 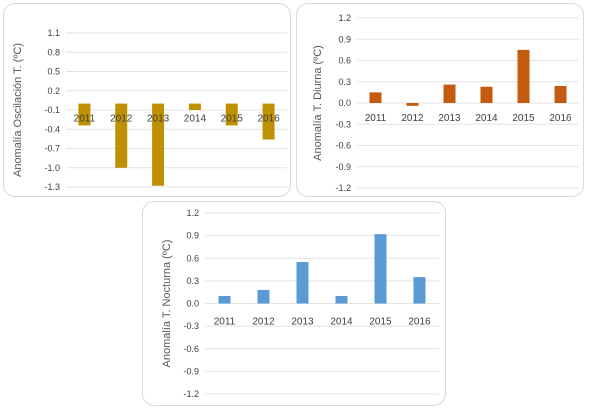 What do you see at coordinates (53, 33) in the screenshot?
I see `y-tick-label: 1.1` at bounding box center [53, 33].